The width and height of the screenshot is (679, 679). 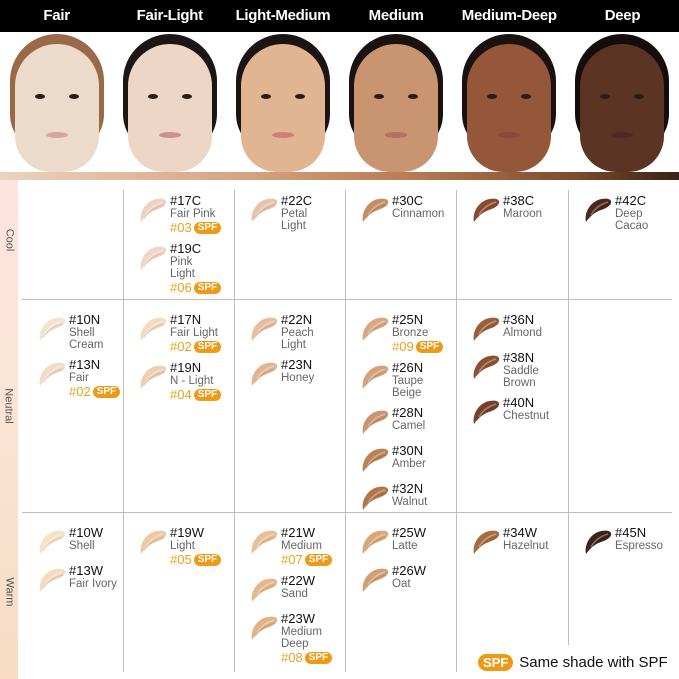 What do you see at coordinates (525, 541) in the screenshot?
I see `shade-text: #34W Hazelnut` at bounding box center [525, 541].